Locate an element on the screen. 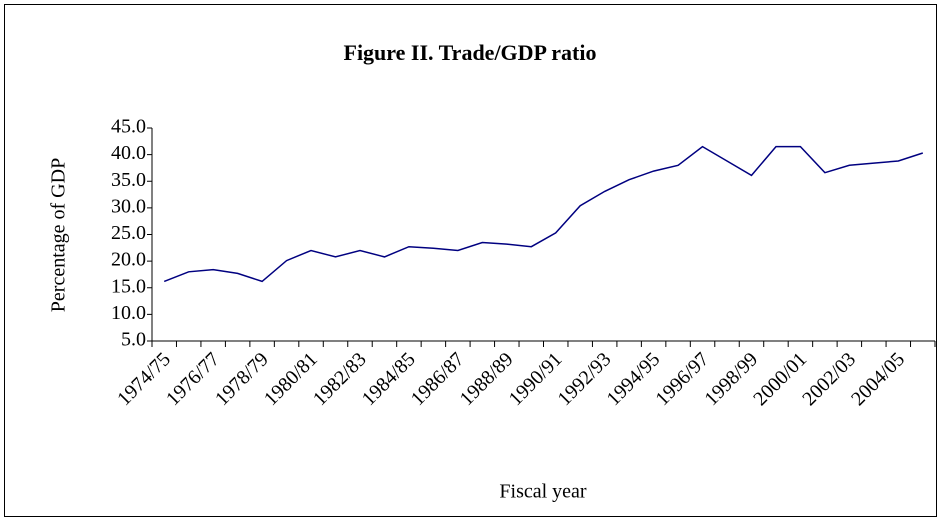  y-tick-label: 45.0 is located at coordinates (128, 127).